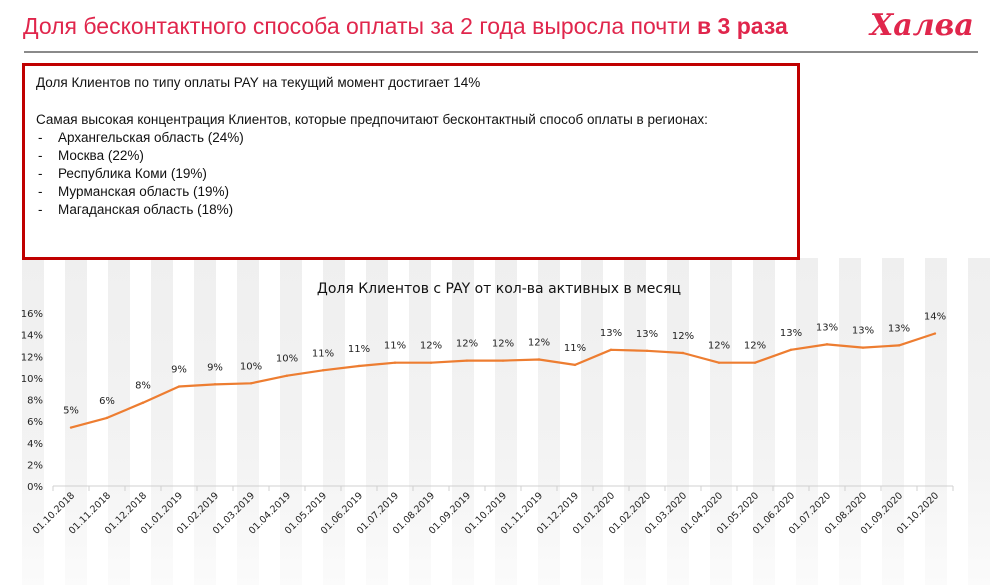 The height and width of the screenshot is (585, 998). Describe the element at coordinates (372, 192) in the screenshot. I see `region-item: - Мурманская область (19%)` at that location.